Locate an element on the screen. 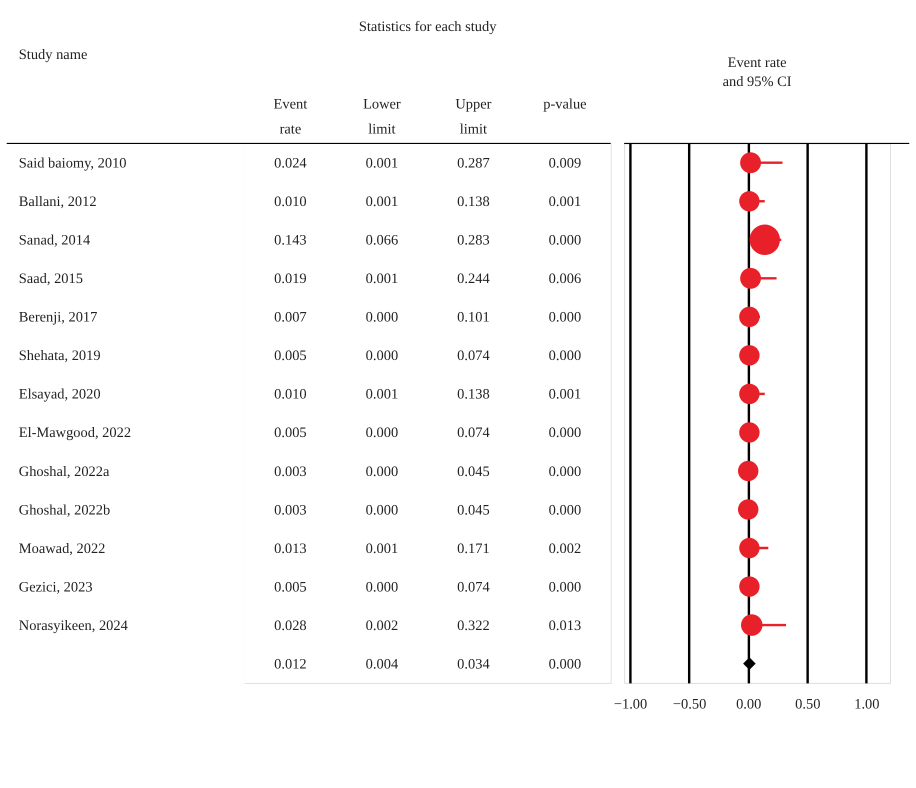  y-tick-label: Ballani, 2012 is located at coordinates (57, 202).